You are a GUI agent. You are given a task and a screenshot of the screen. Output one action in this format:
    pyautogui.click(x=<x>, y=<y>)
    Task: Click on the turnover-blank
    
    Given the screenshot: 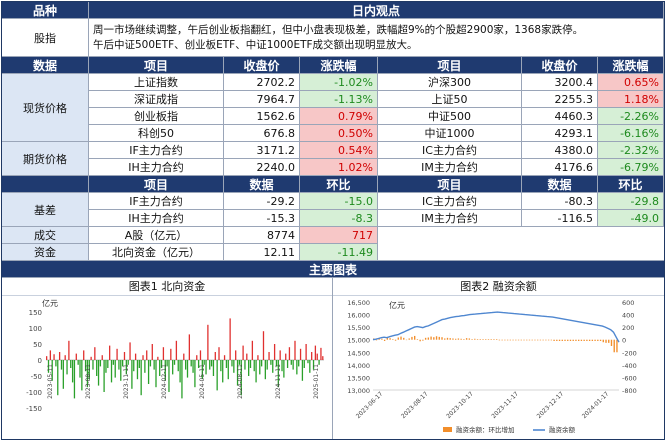 What is the action you would take?
    pyautogui.click(x=521, y=235)
    